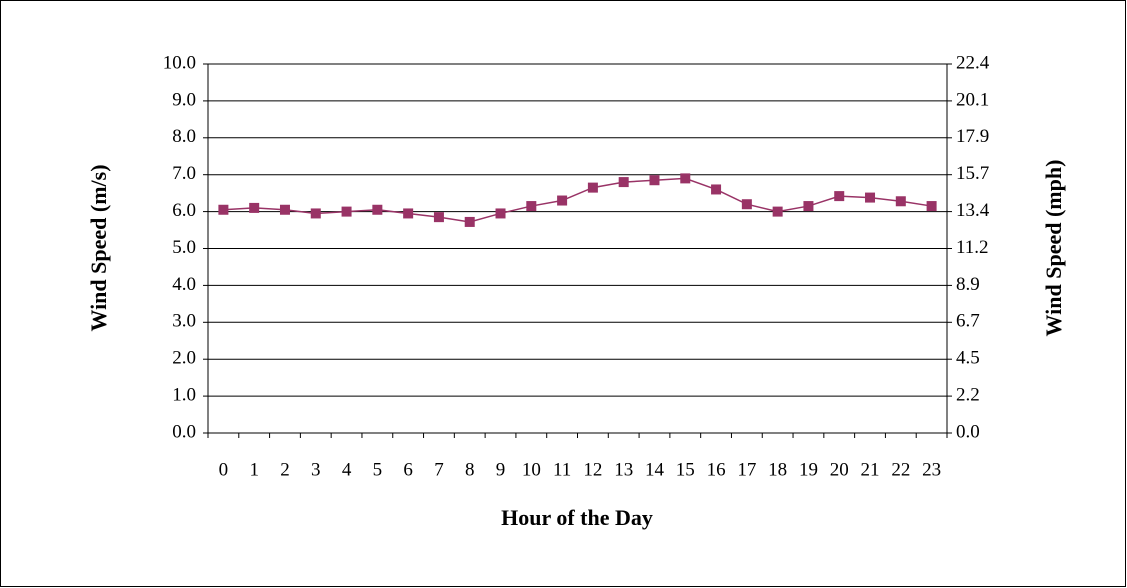 The height and width of the screenshot is (588, 1127). I want to click on x-tick-label: 2, so click(285, 469).